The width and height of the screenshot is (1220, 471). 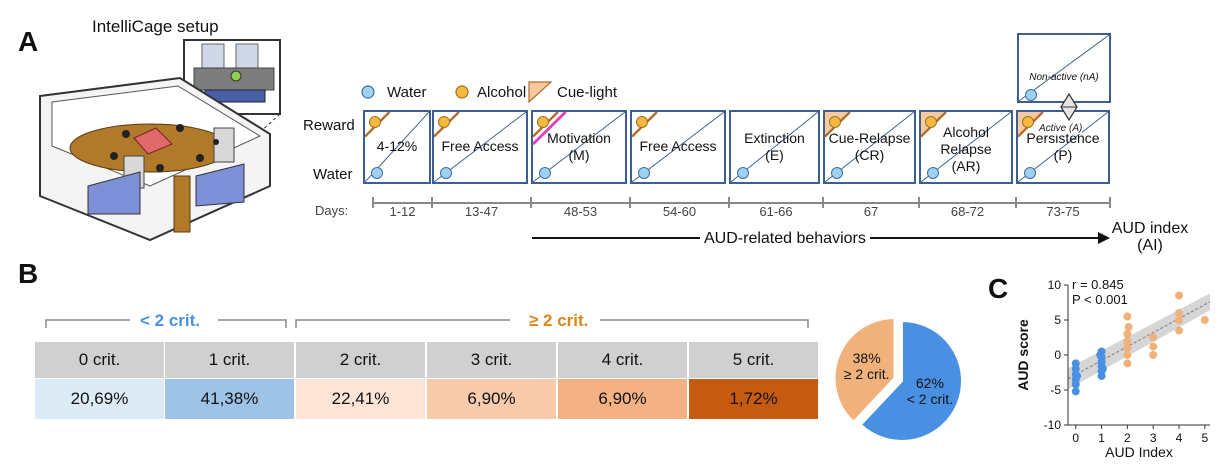 I want to click on alcohol-legend-icon, so click(x=462, y=92).